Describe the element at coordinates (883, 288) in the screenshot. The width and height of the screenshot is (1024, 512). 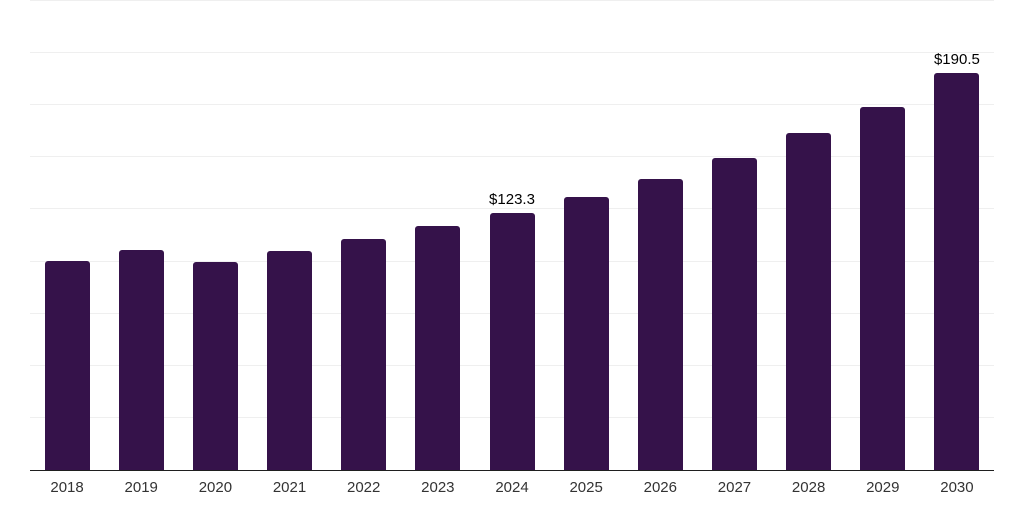
I see `bar-2029` at that location.